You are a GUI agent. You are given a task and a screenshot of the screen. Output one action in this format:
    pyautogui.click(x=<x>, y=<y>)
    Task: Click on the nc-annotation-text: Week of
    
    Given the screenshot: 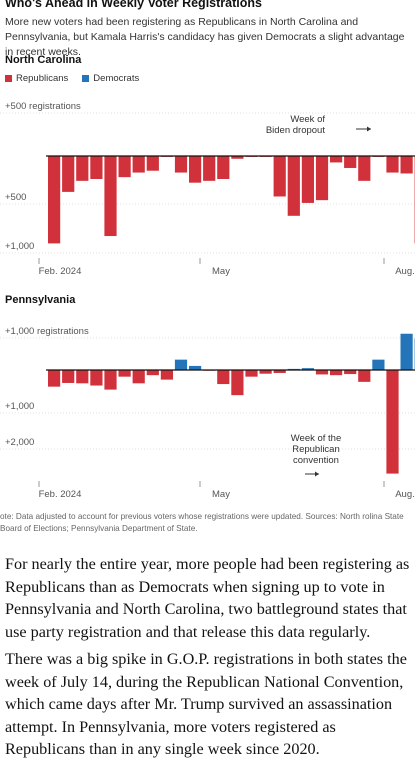 What is the action you would take?
    pyautogui.click(x=307, y=119)
    